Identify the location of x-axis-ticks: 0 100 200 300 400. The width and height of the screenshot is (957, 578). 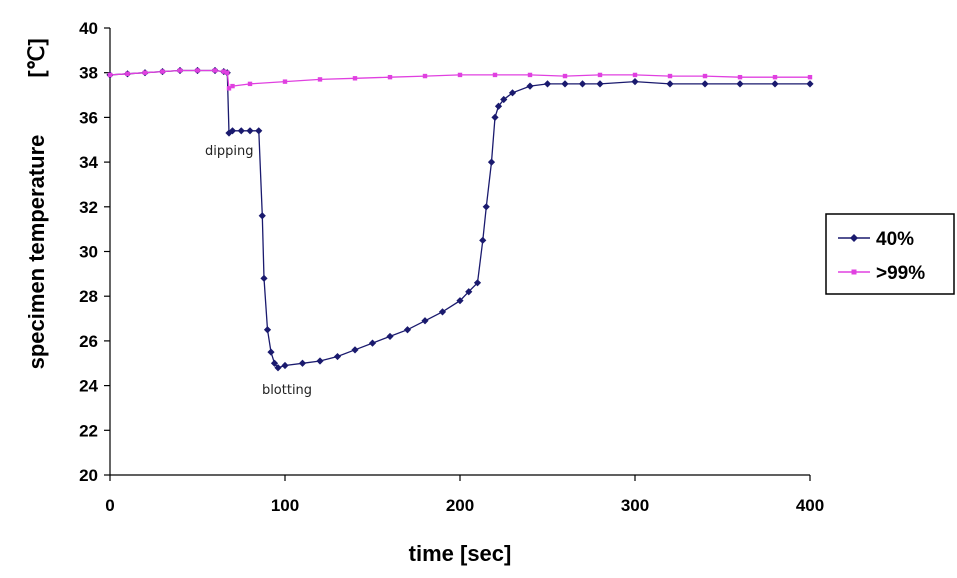
(464, 495).